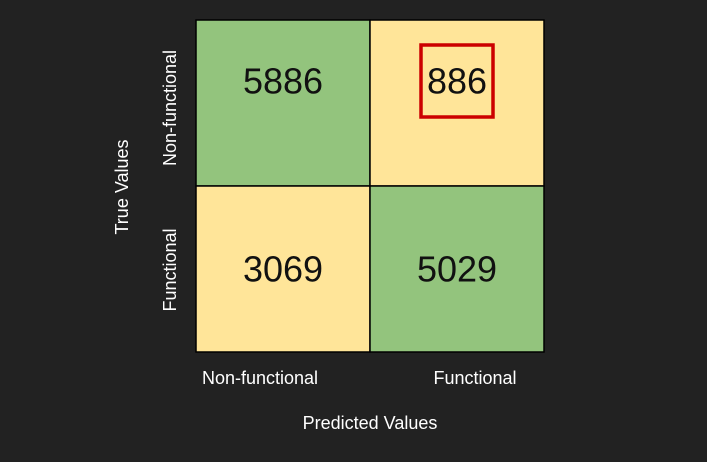 This screenshot has height=462, width=707. Describe the element at coordinates (474, 378) in the screenshot. I see `x-tick-label-1: Functional` at that location.